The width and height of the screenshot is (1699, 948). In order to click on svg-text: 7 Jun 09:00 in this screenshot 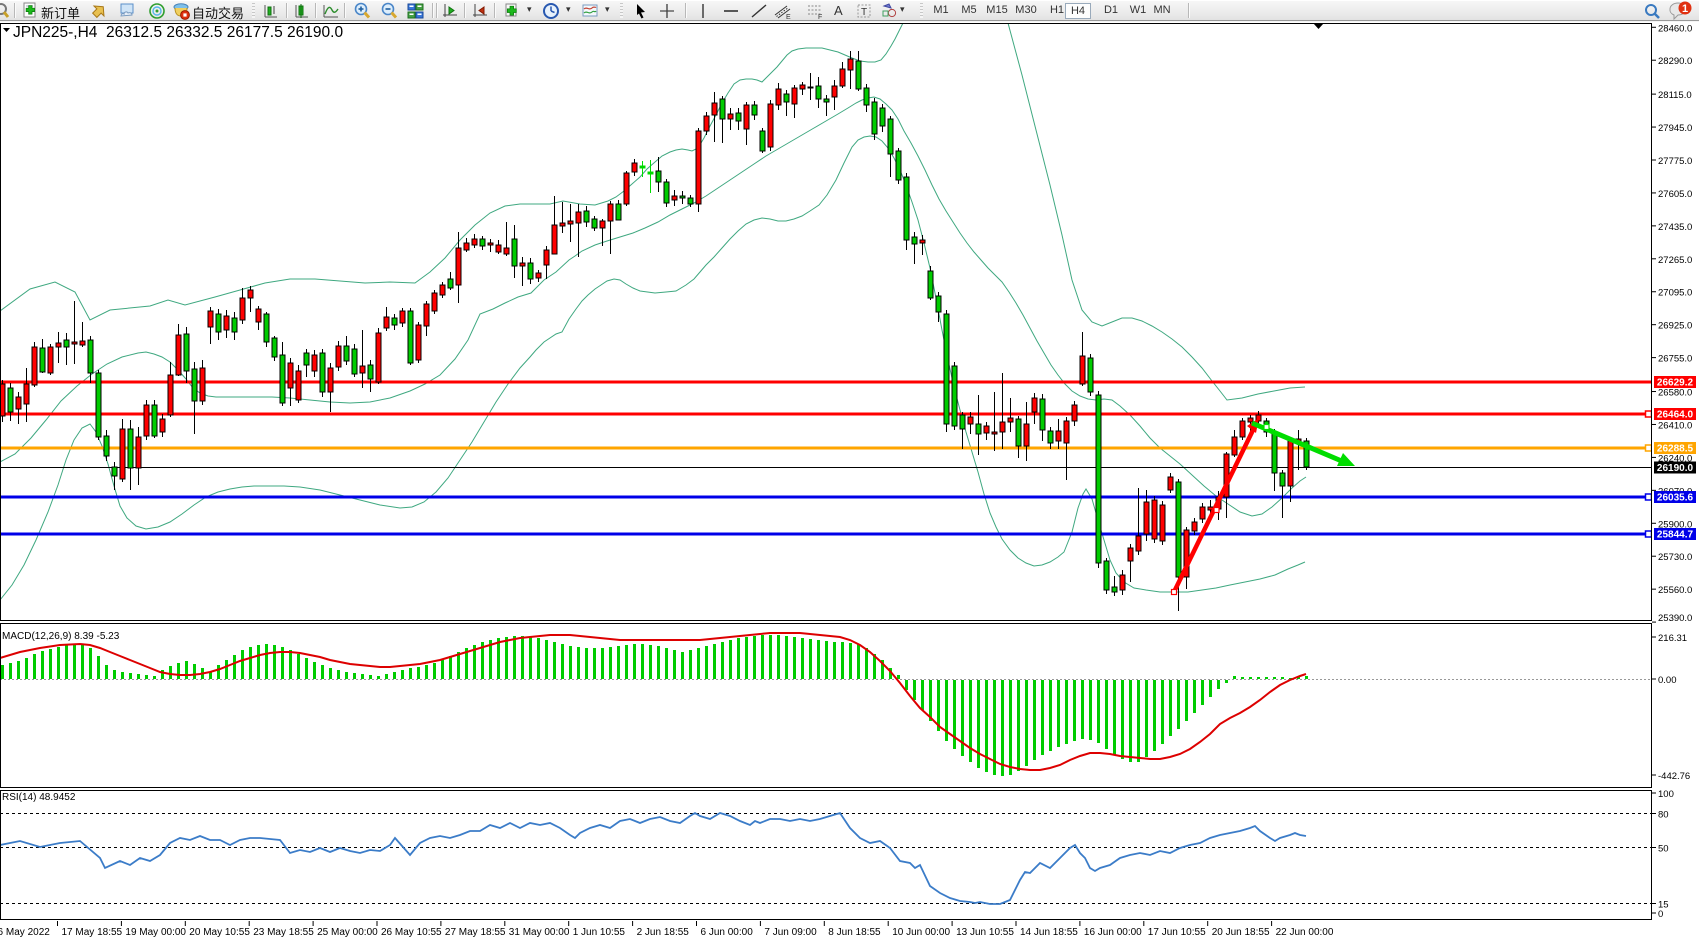, I will do `click(790, 932)`.